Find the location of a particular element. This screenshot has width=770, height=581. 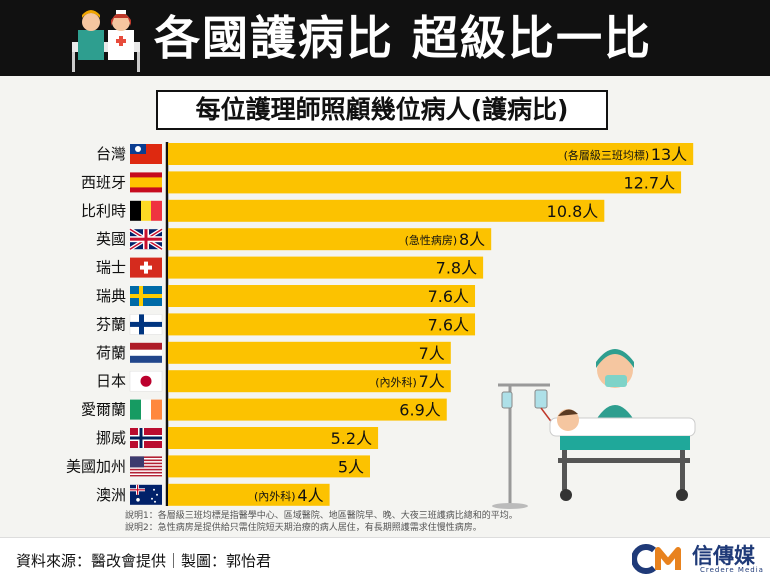

category-label: 英國 is located at coordinates (111, 239).